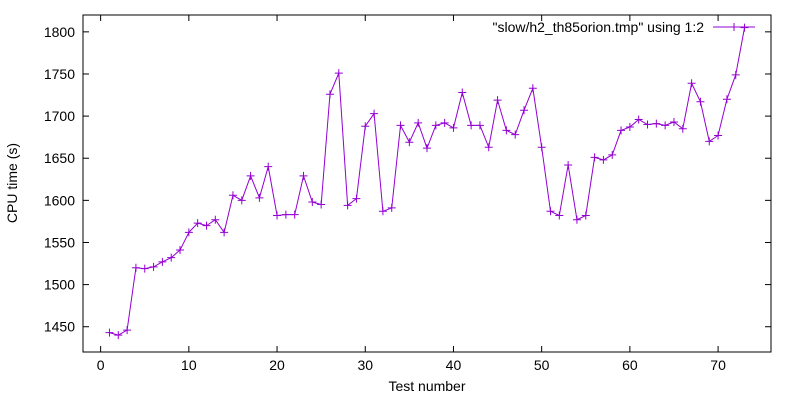 The width and height of the screenshot is (800, 400). I want to click on y-tick-label: 1500, so click(59, 285).